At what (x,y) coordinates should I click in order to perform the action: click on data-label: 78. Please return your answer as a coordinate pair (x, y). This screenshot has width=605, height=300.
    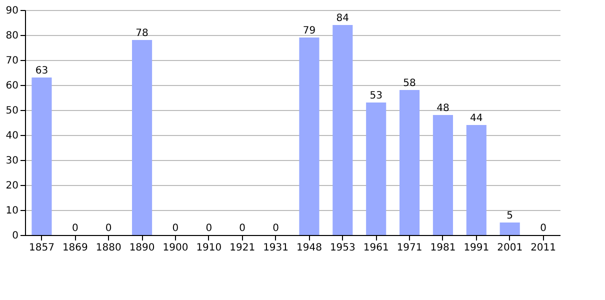
    Looking at the image, I should click on (142, 33).